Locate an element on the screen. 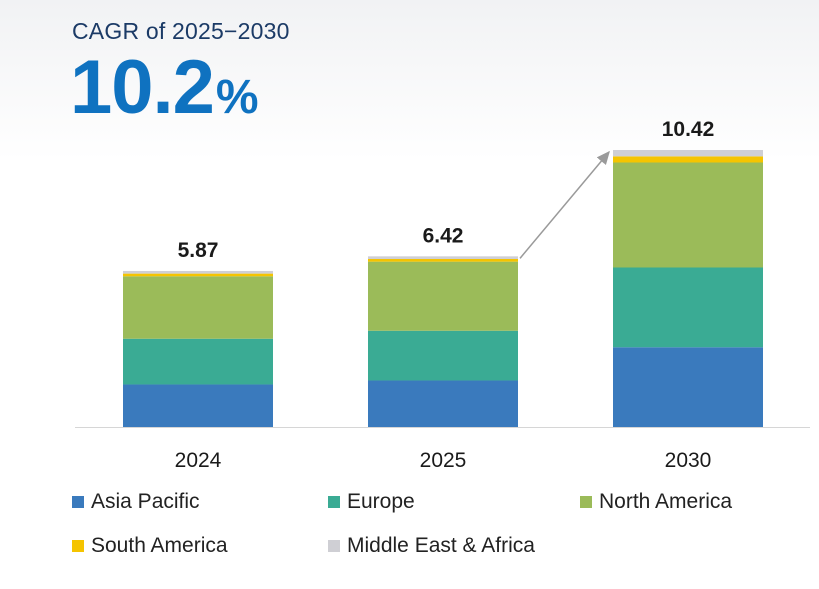 The image size is (819, 589). growth-arrow is located at coordinates (564, 204).